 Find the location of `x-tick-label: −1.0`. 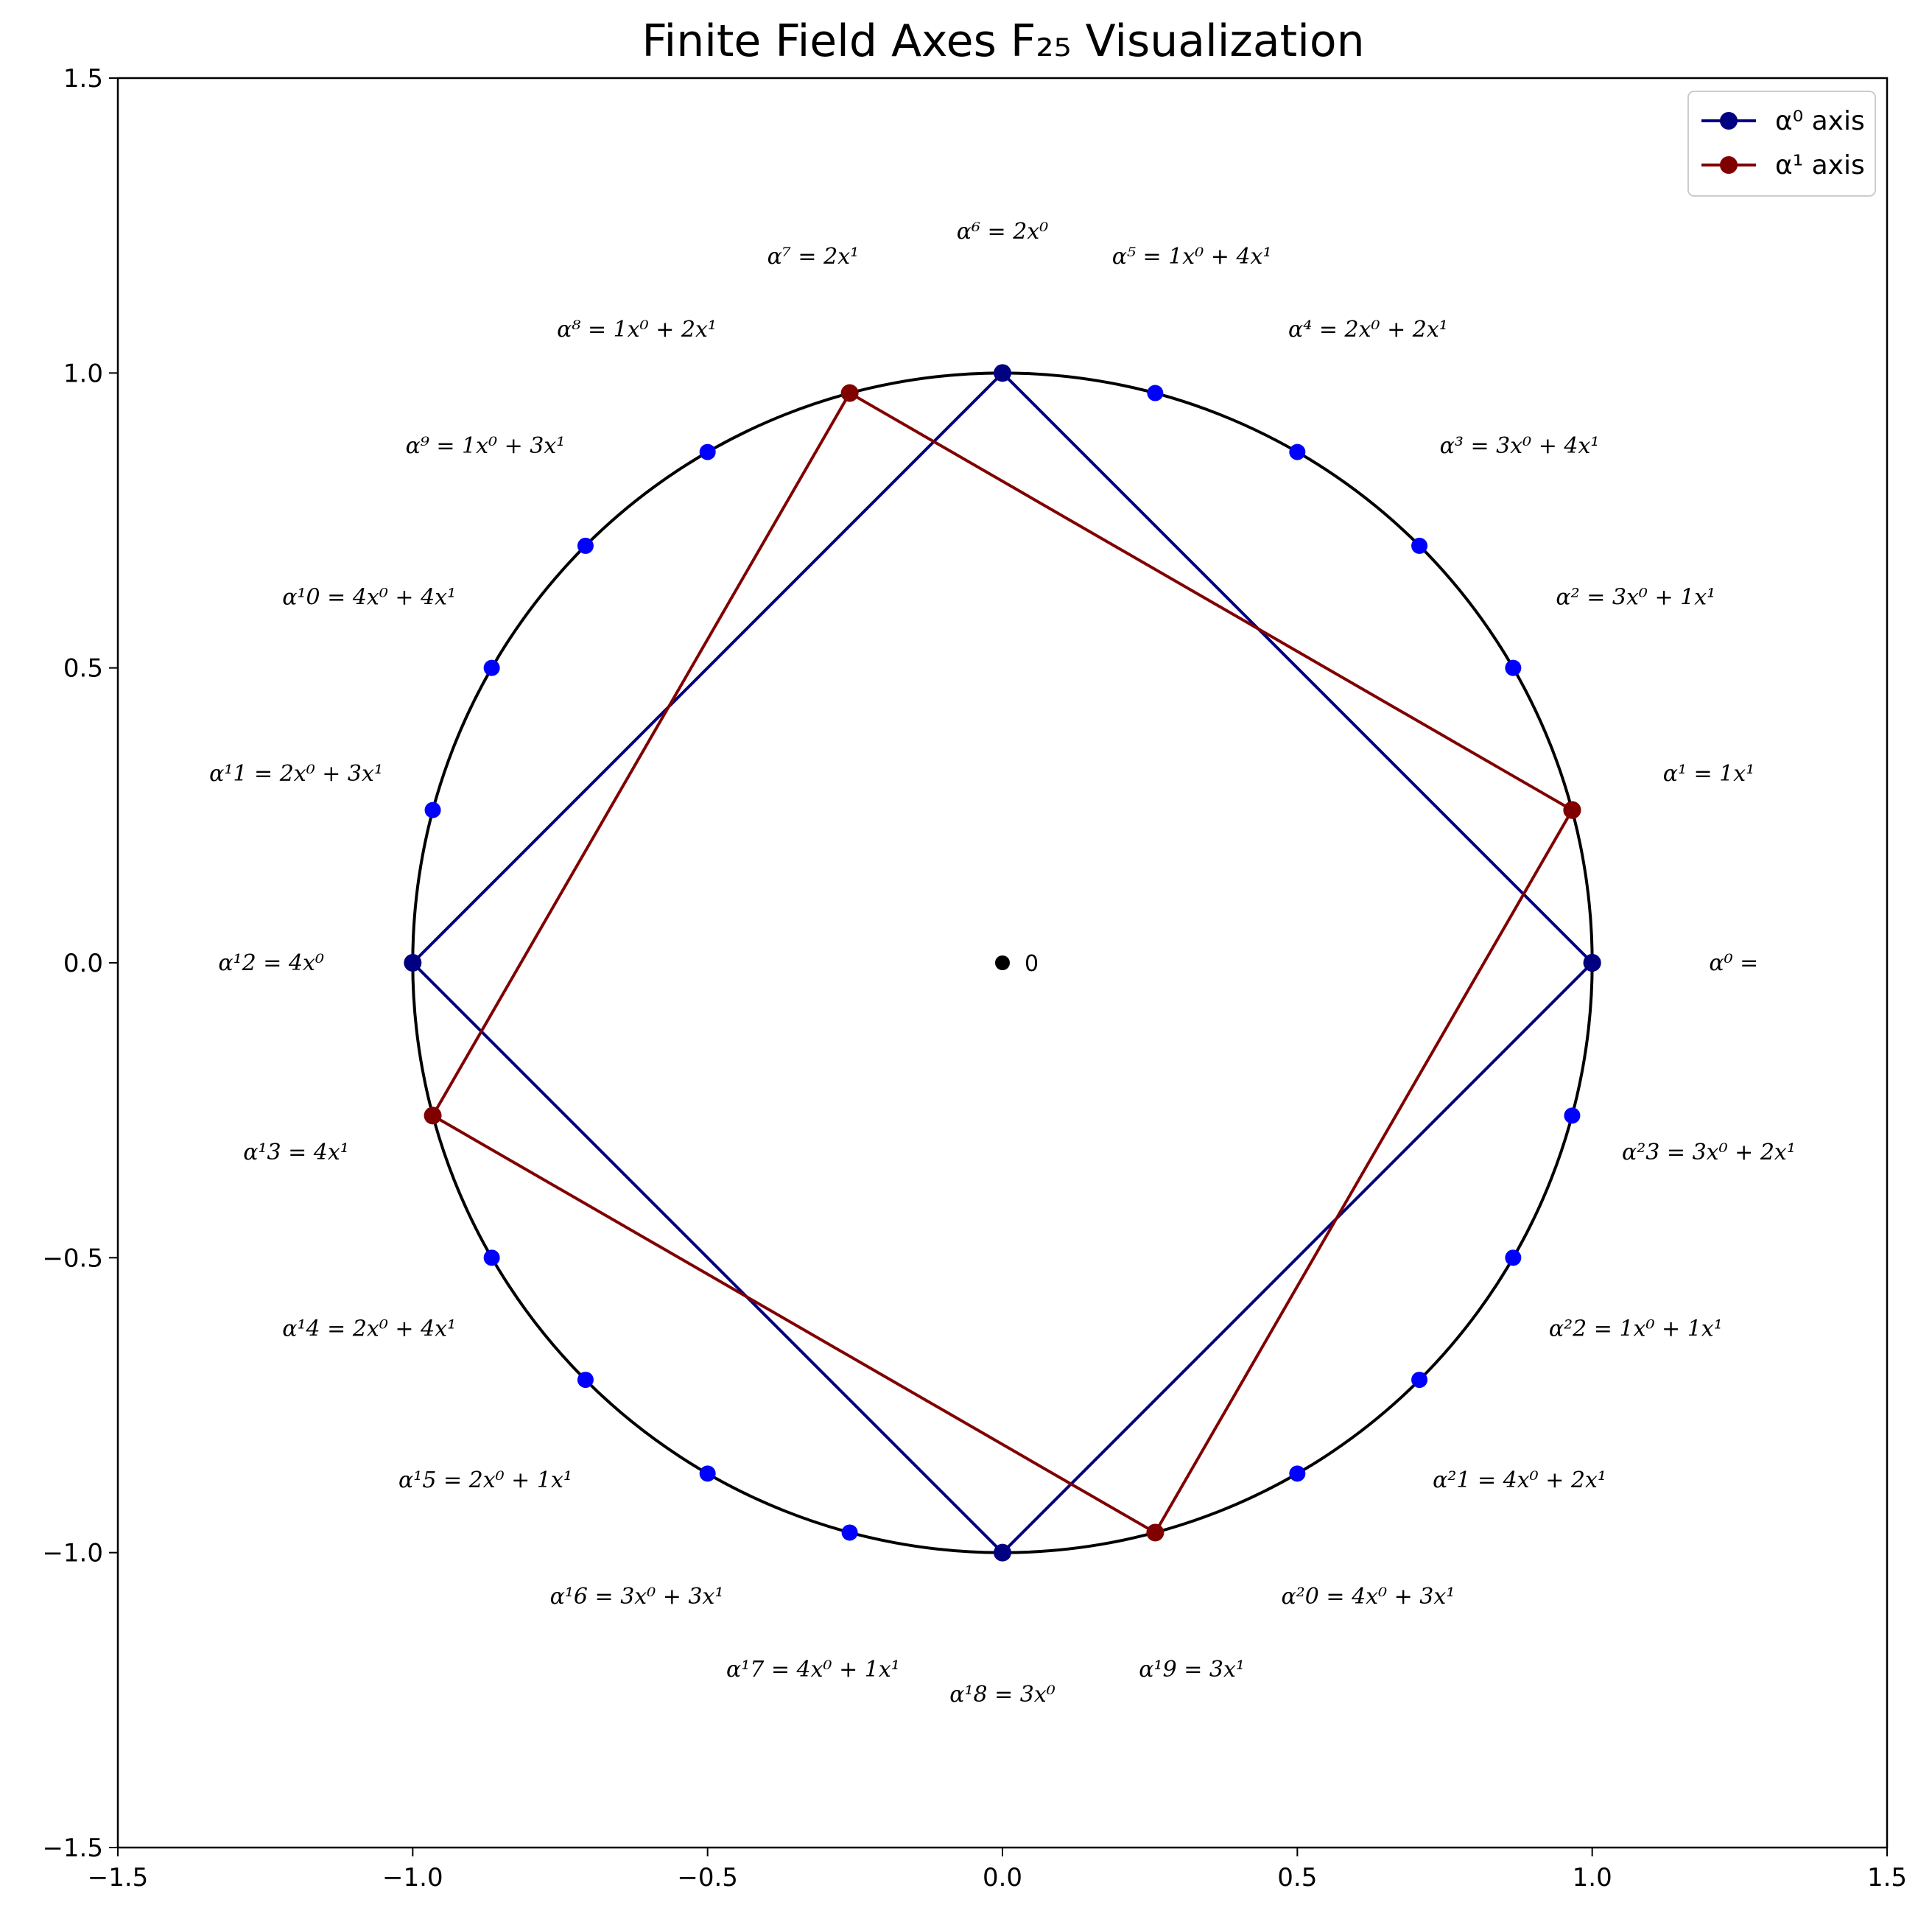

x-tick-label: −1.0 is located at coordinates (412, 1877).